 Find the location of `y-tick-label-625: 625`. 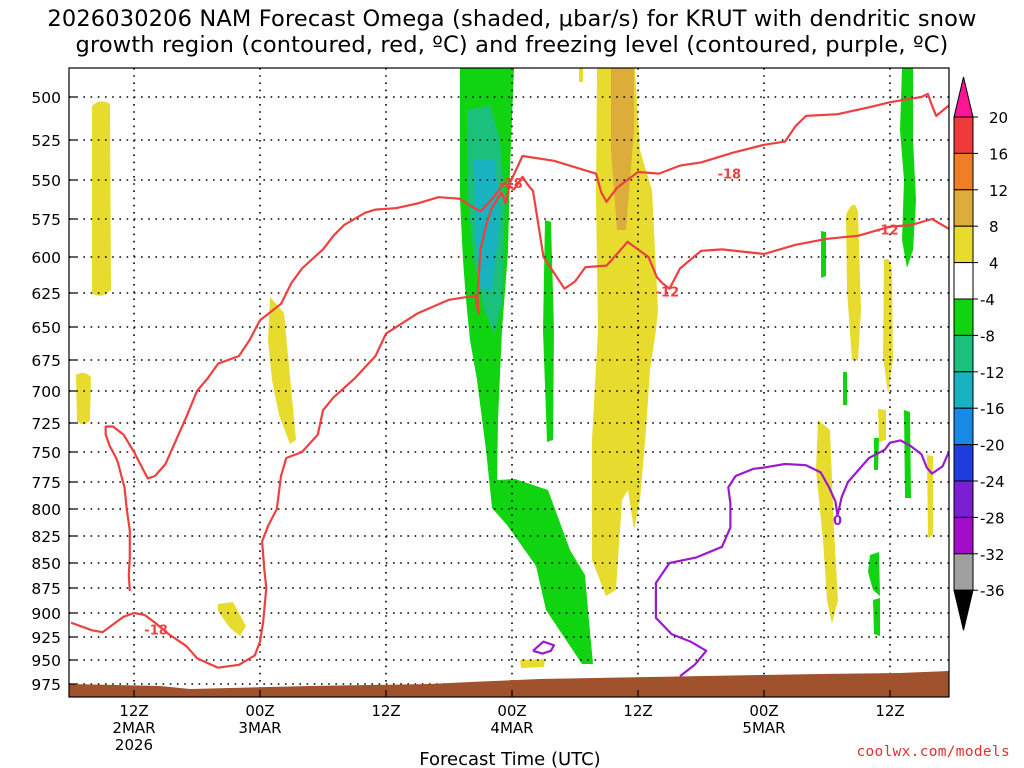

y-tick-label-625: 625 is located at coordinates (46, 294).